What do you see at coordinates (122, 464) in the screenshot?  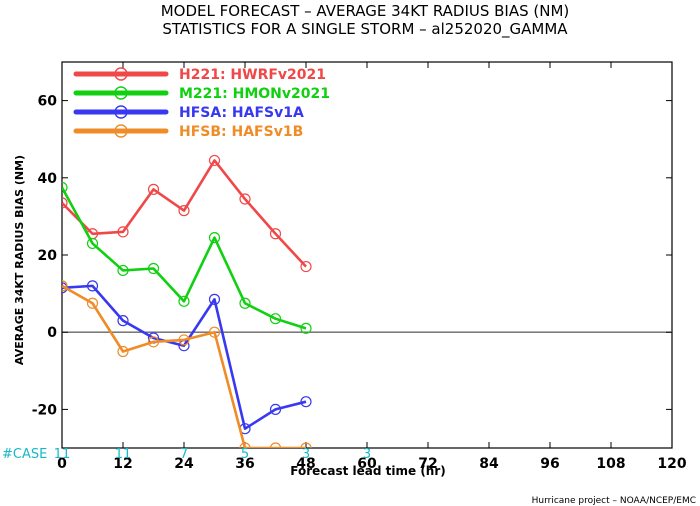 I see `x-tick-label: 12` at bounding box center [122, 464].